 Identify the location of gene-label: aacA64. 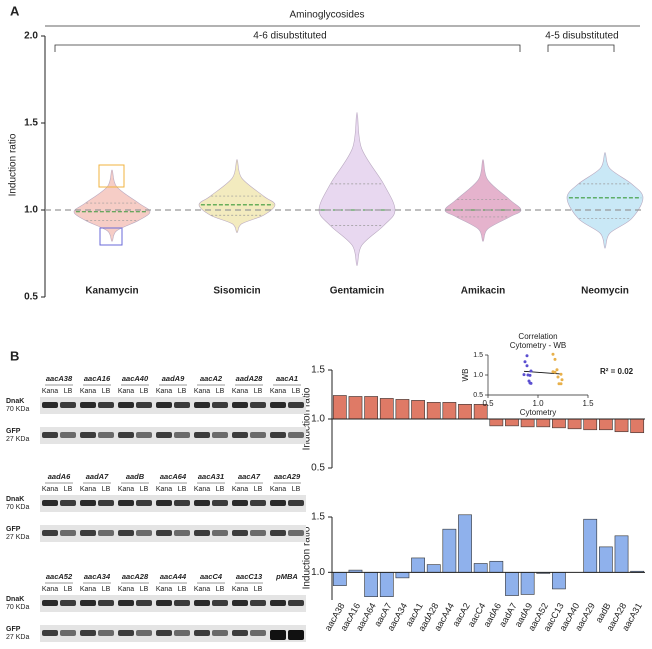
(173, 476).